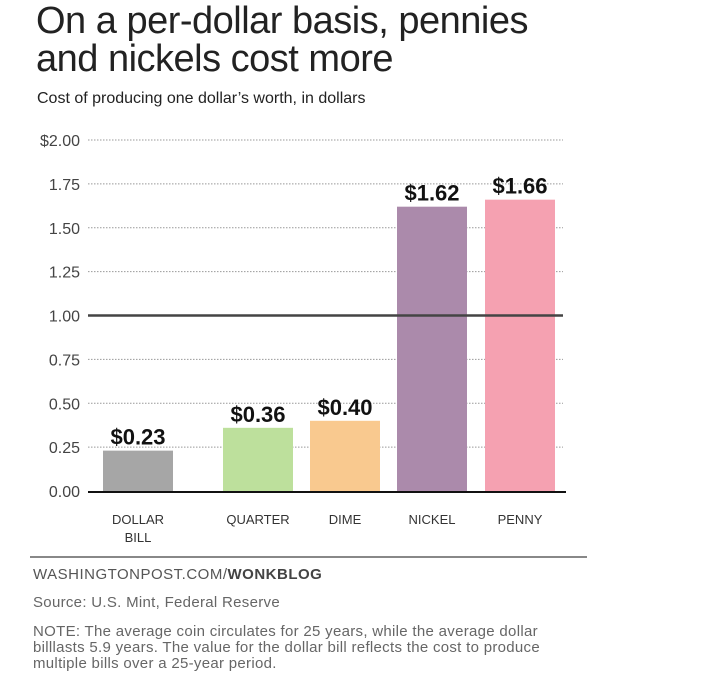 The width and height of the screenshot is (705, 692). Describe the element at coordinates (308, 557) in the screenshot. I see `footer-divider` at that location.